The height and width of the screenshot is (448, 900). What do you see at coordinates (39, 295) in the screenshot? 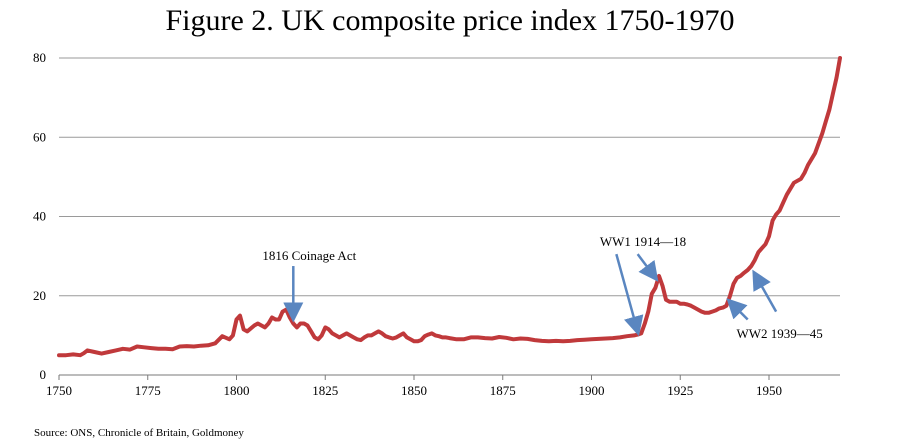
I see `y-tick-label: 20` at bounding box center [39, 295].